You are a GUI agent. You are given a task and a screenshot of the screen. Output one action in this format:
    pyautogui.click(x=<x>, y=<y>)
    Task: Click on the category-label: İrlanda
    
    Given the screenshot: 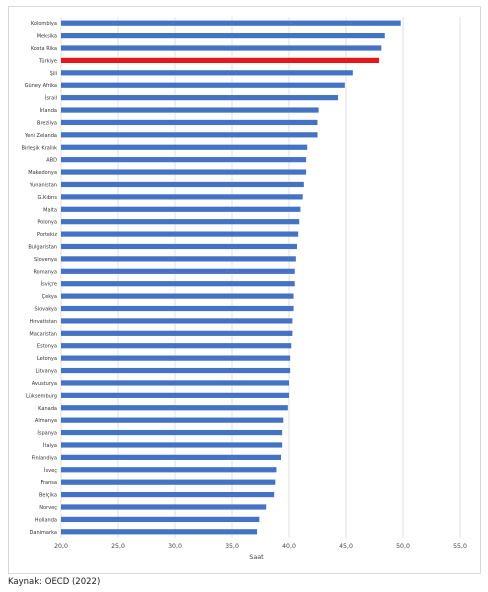 What is the action you would take?
    pyautogui.click(x=48, y=110)
    